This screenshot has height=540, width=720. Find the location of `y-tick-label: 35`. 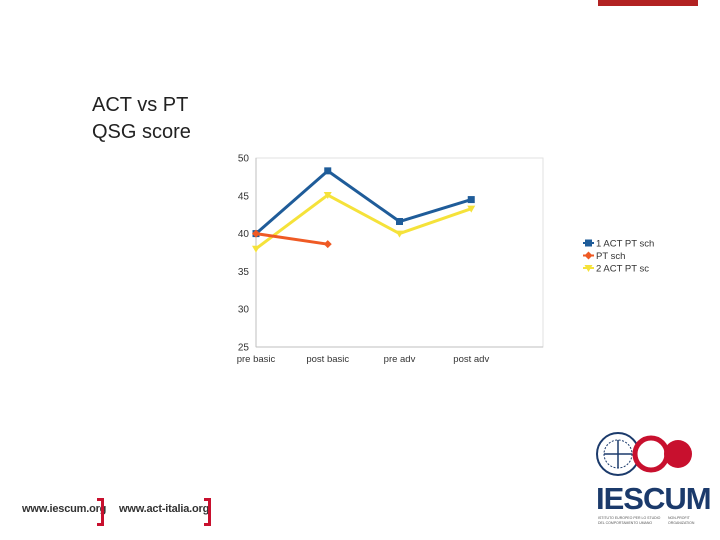

y-tick-label: 35 is located at coordinates (244, 272).